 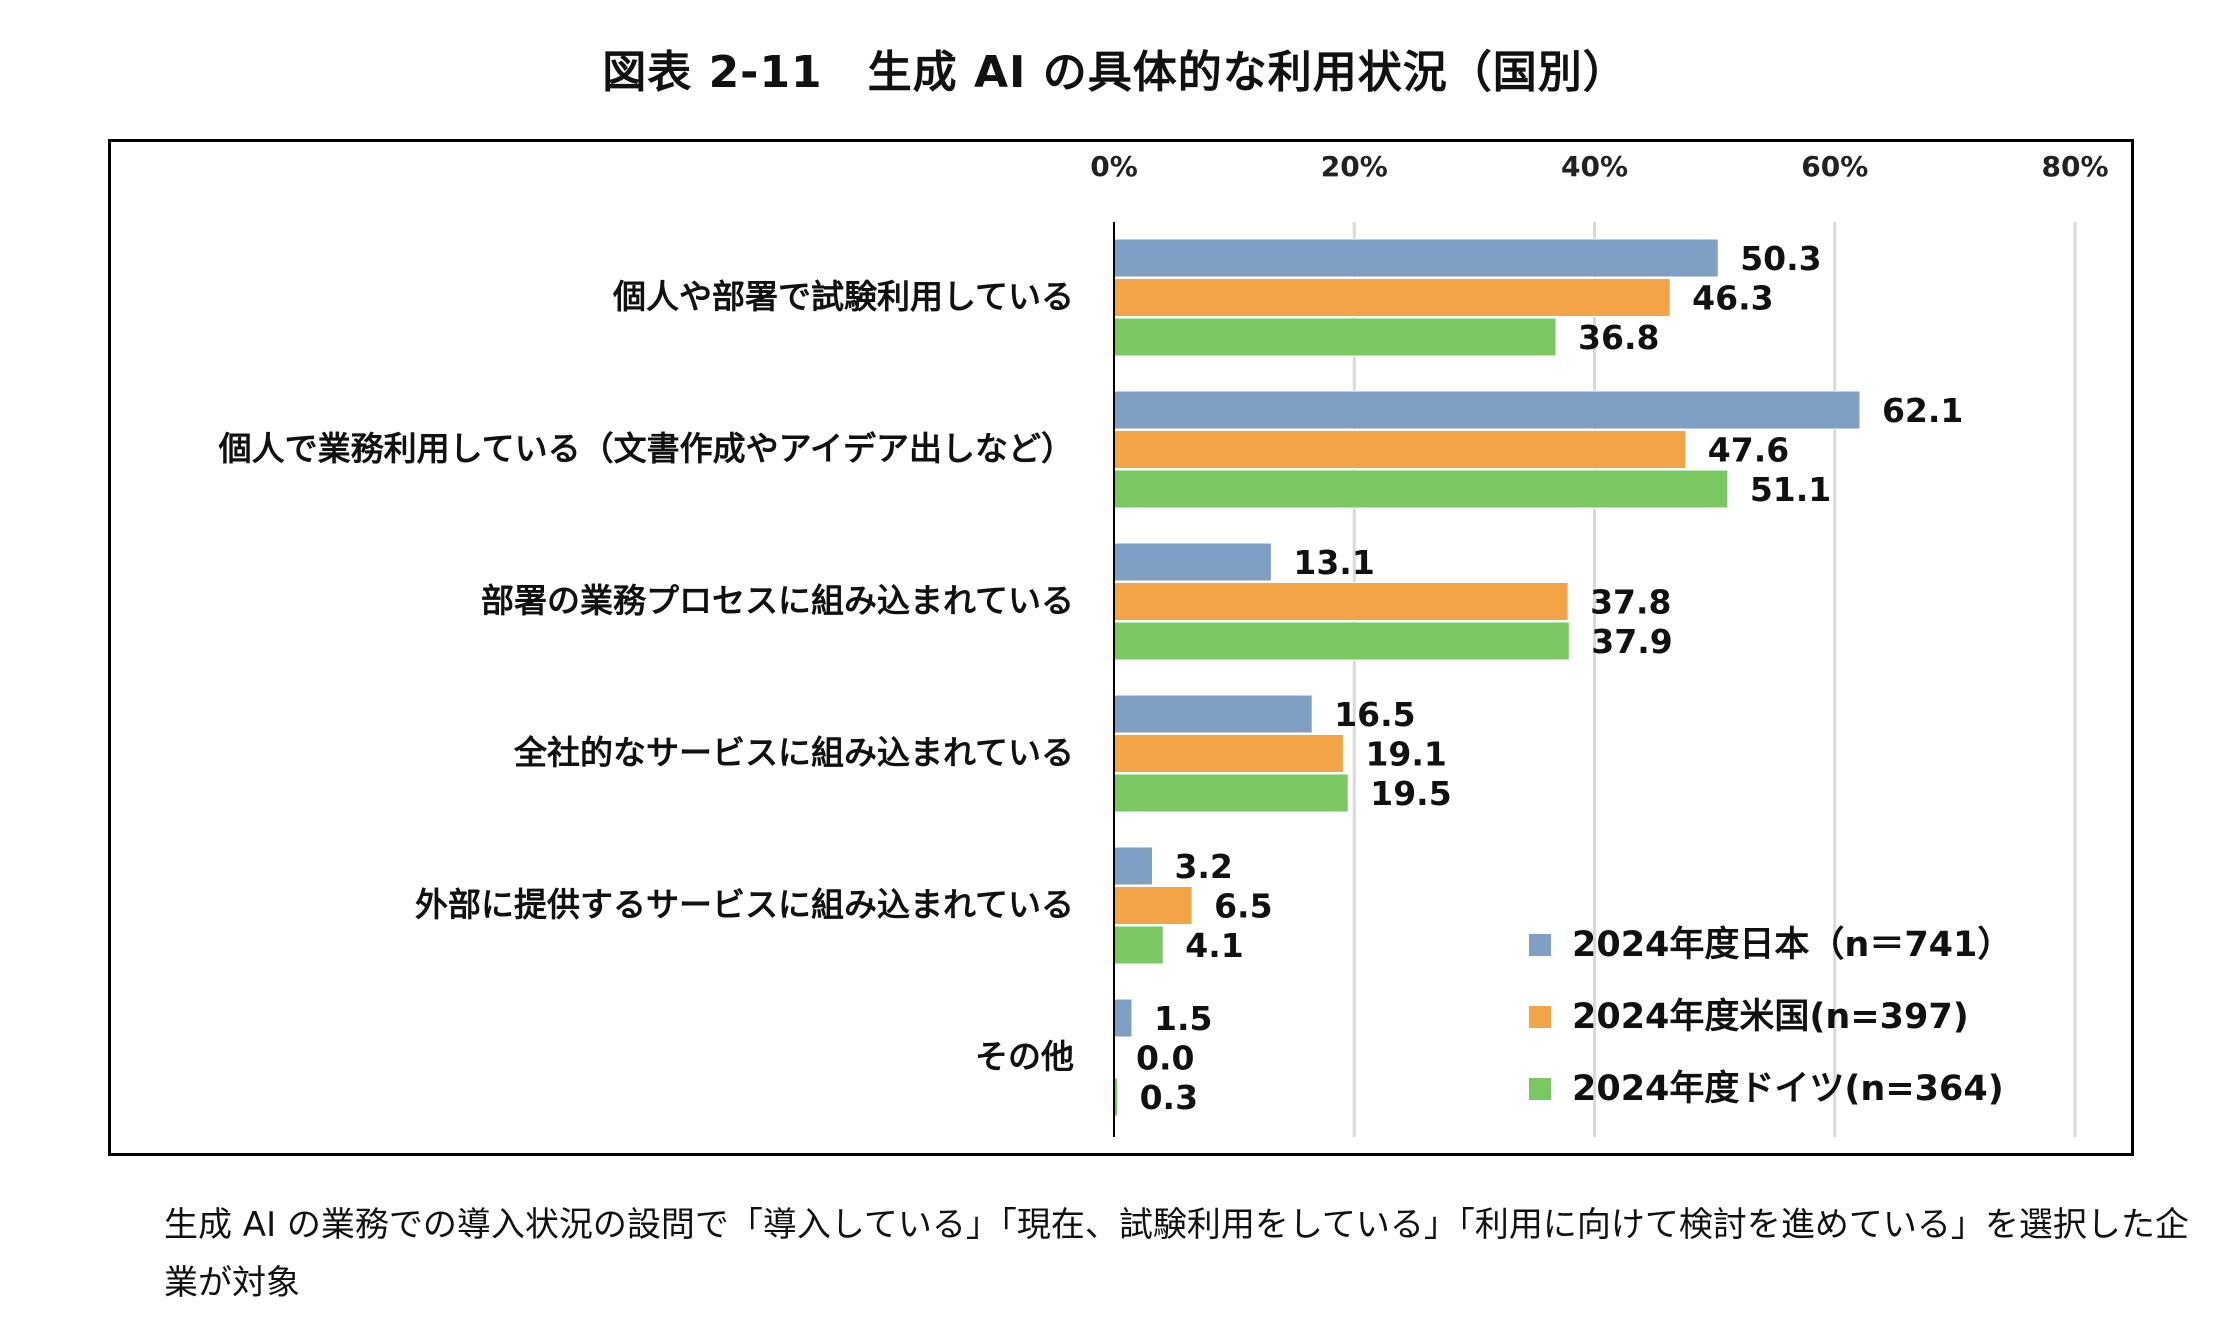 I want to click on data-label: 3.2, so click(x=1203, y=866).